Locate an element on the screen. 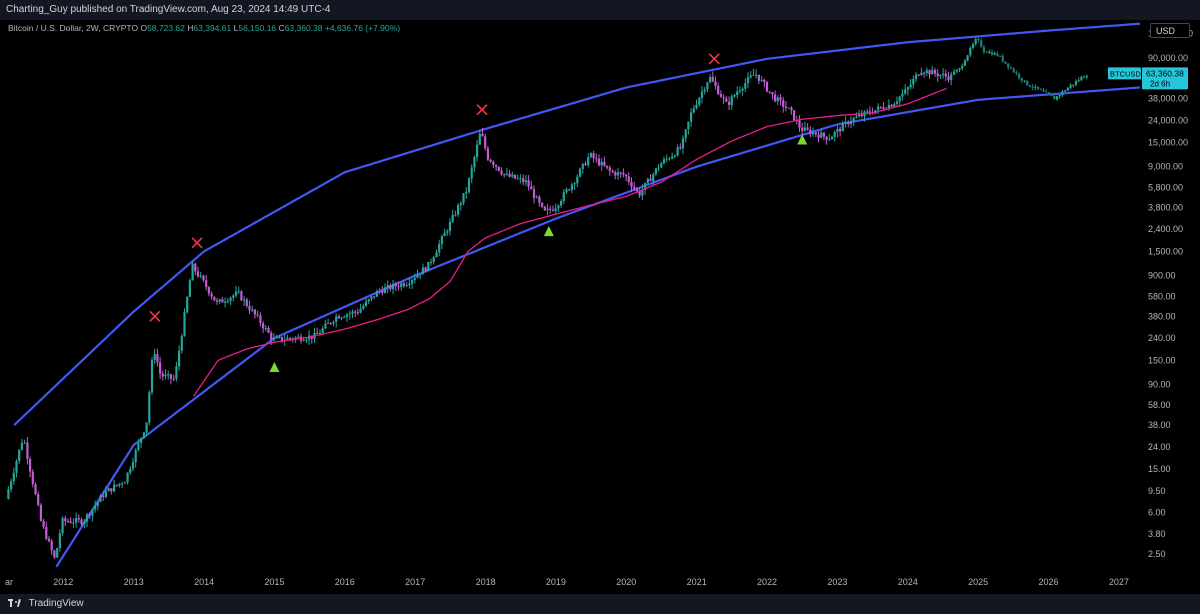 The width and height of the screenshot is (1200, 614). legend-low-value: 56,150.16 is located at coordinates (257, 28).